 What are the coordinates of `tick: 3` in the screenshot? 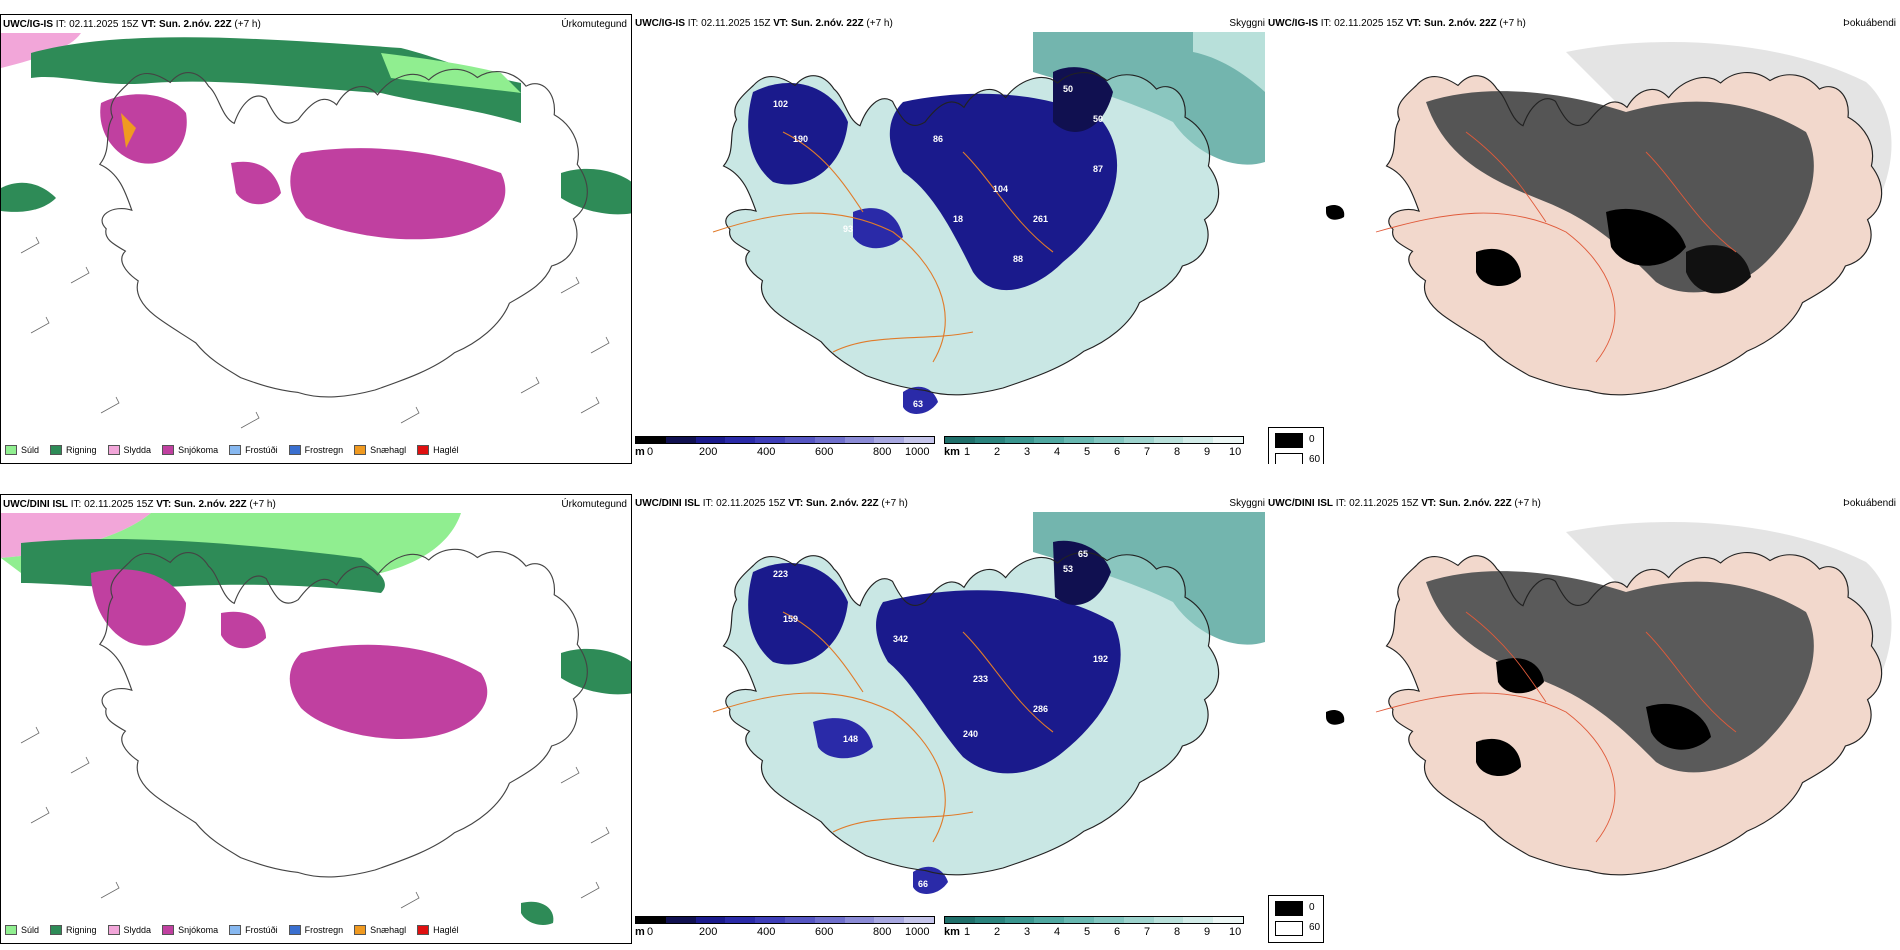 It's located at (1027, 452).